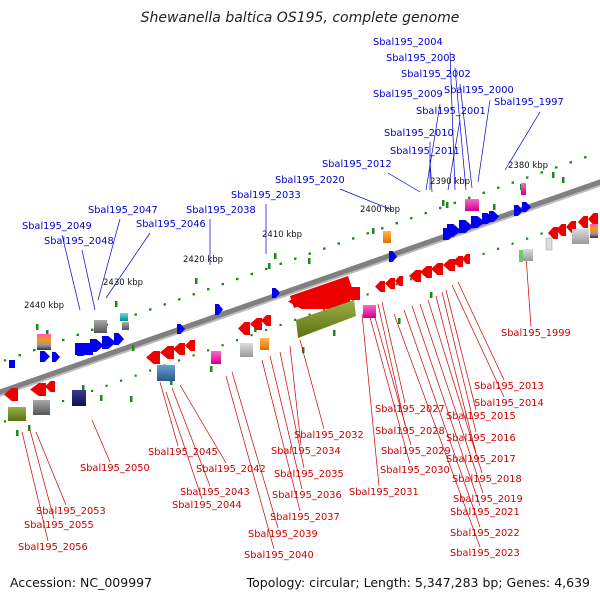 The image size is (600, 600). Describe the element at coordinates (100, 326) in the screenshot. I see `cds-block-gray` at that location.